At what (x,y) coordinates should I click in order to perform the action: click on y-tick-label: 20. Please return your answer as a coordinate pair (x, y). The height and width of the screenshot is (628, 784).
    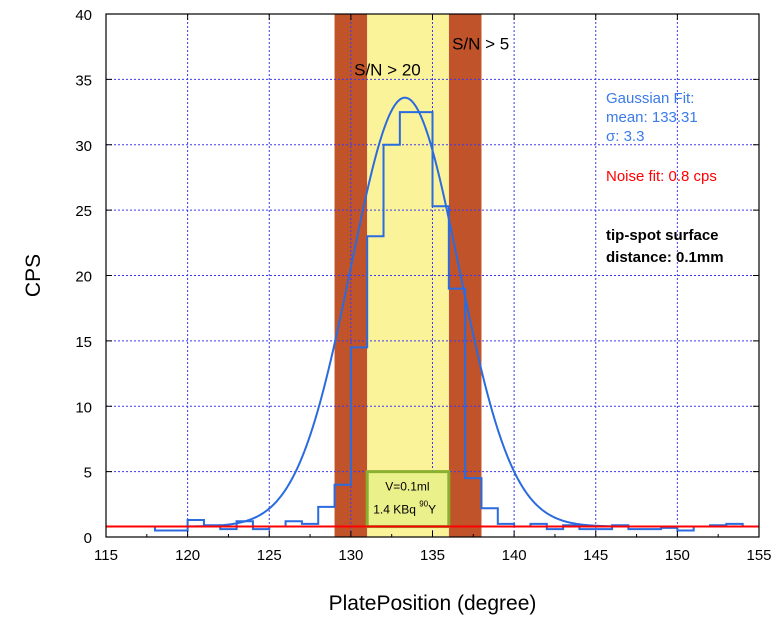
    Looking at the image, I should click on (83, 277).